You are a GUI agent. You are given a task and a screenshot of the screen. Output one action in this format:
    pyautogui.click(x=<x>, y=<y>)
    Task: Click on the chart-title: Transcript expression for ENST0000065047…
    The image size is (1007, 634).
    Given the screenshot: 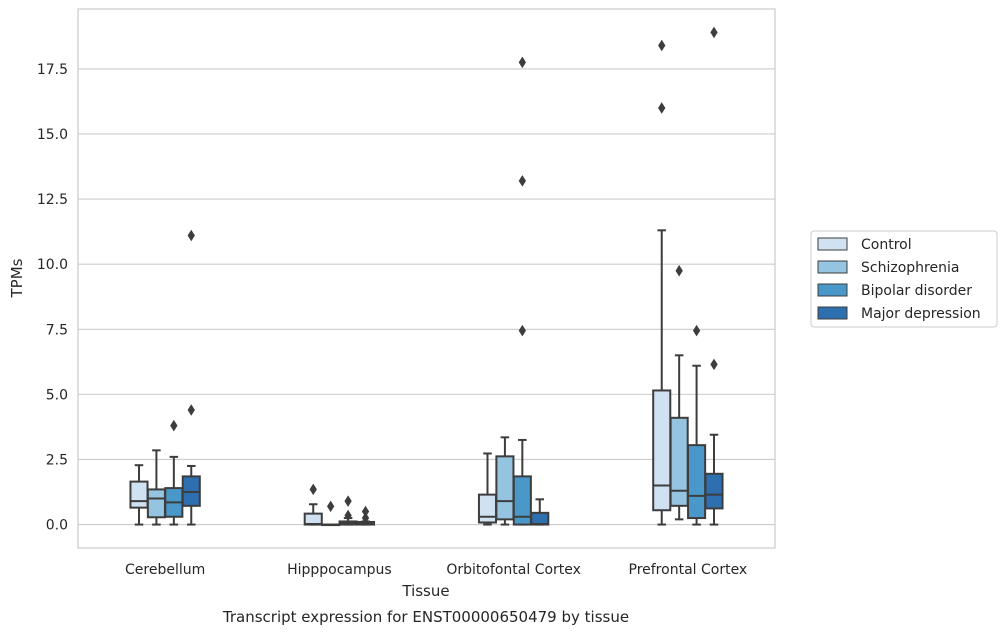 What is the action you would take?
    pyautogui.click(x=425, y=617)
    